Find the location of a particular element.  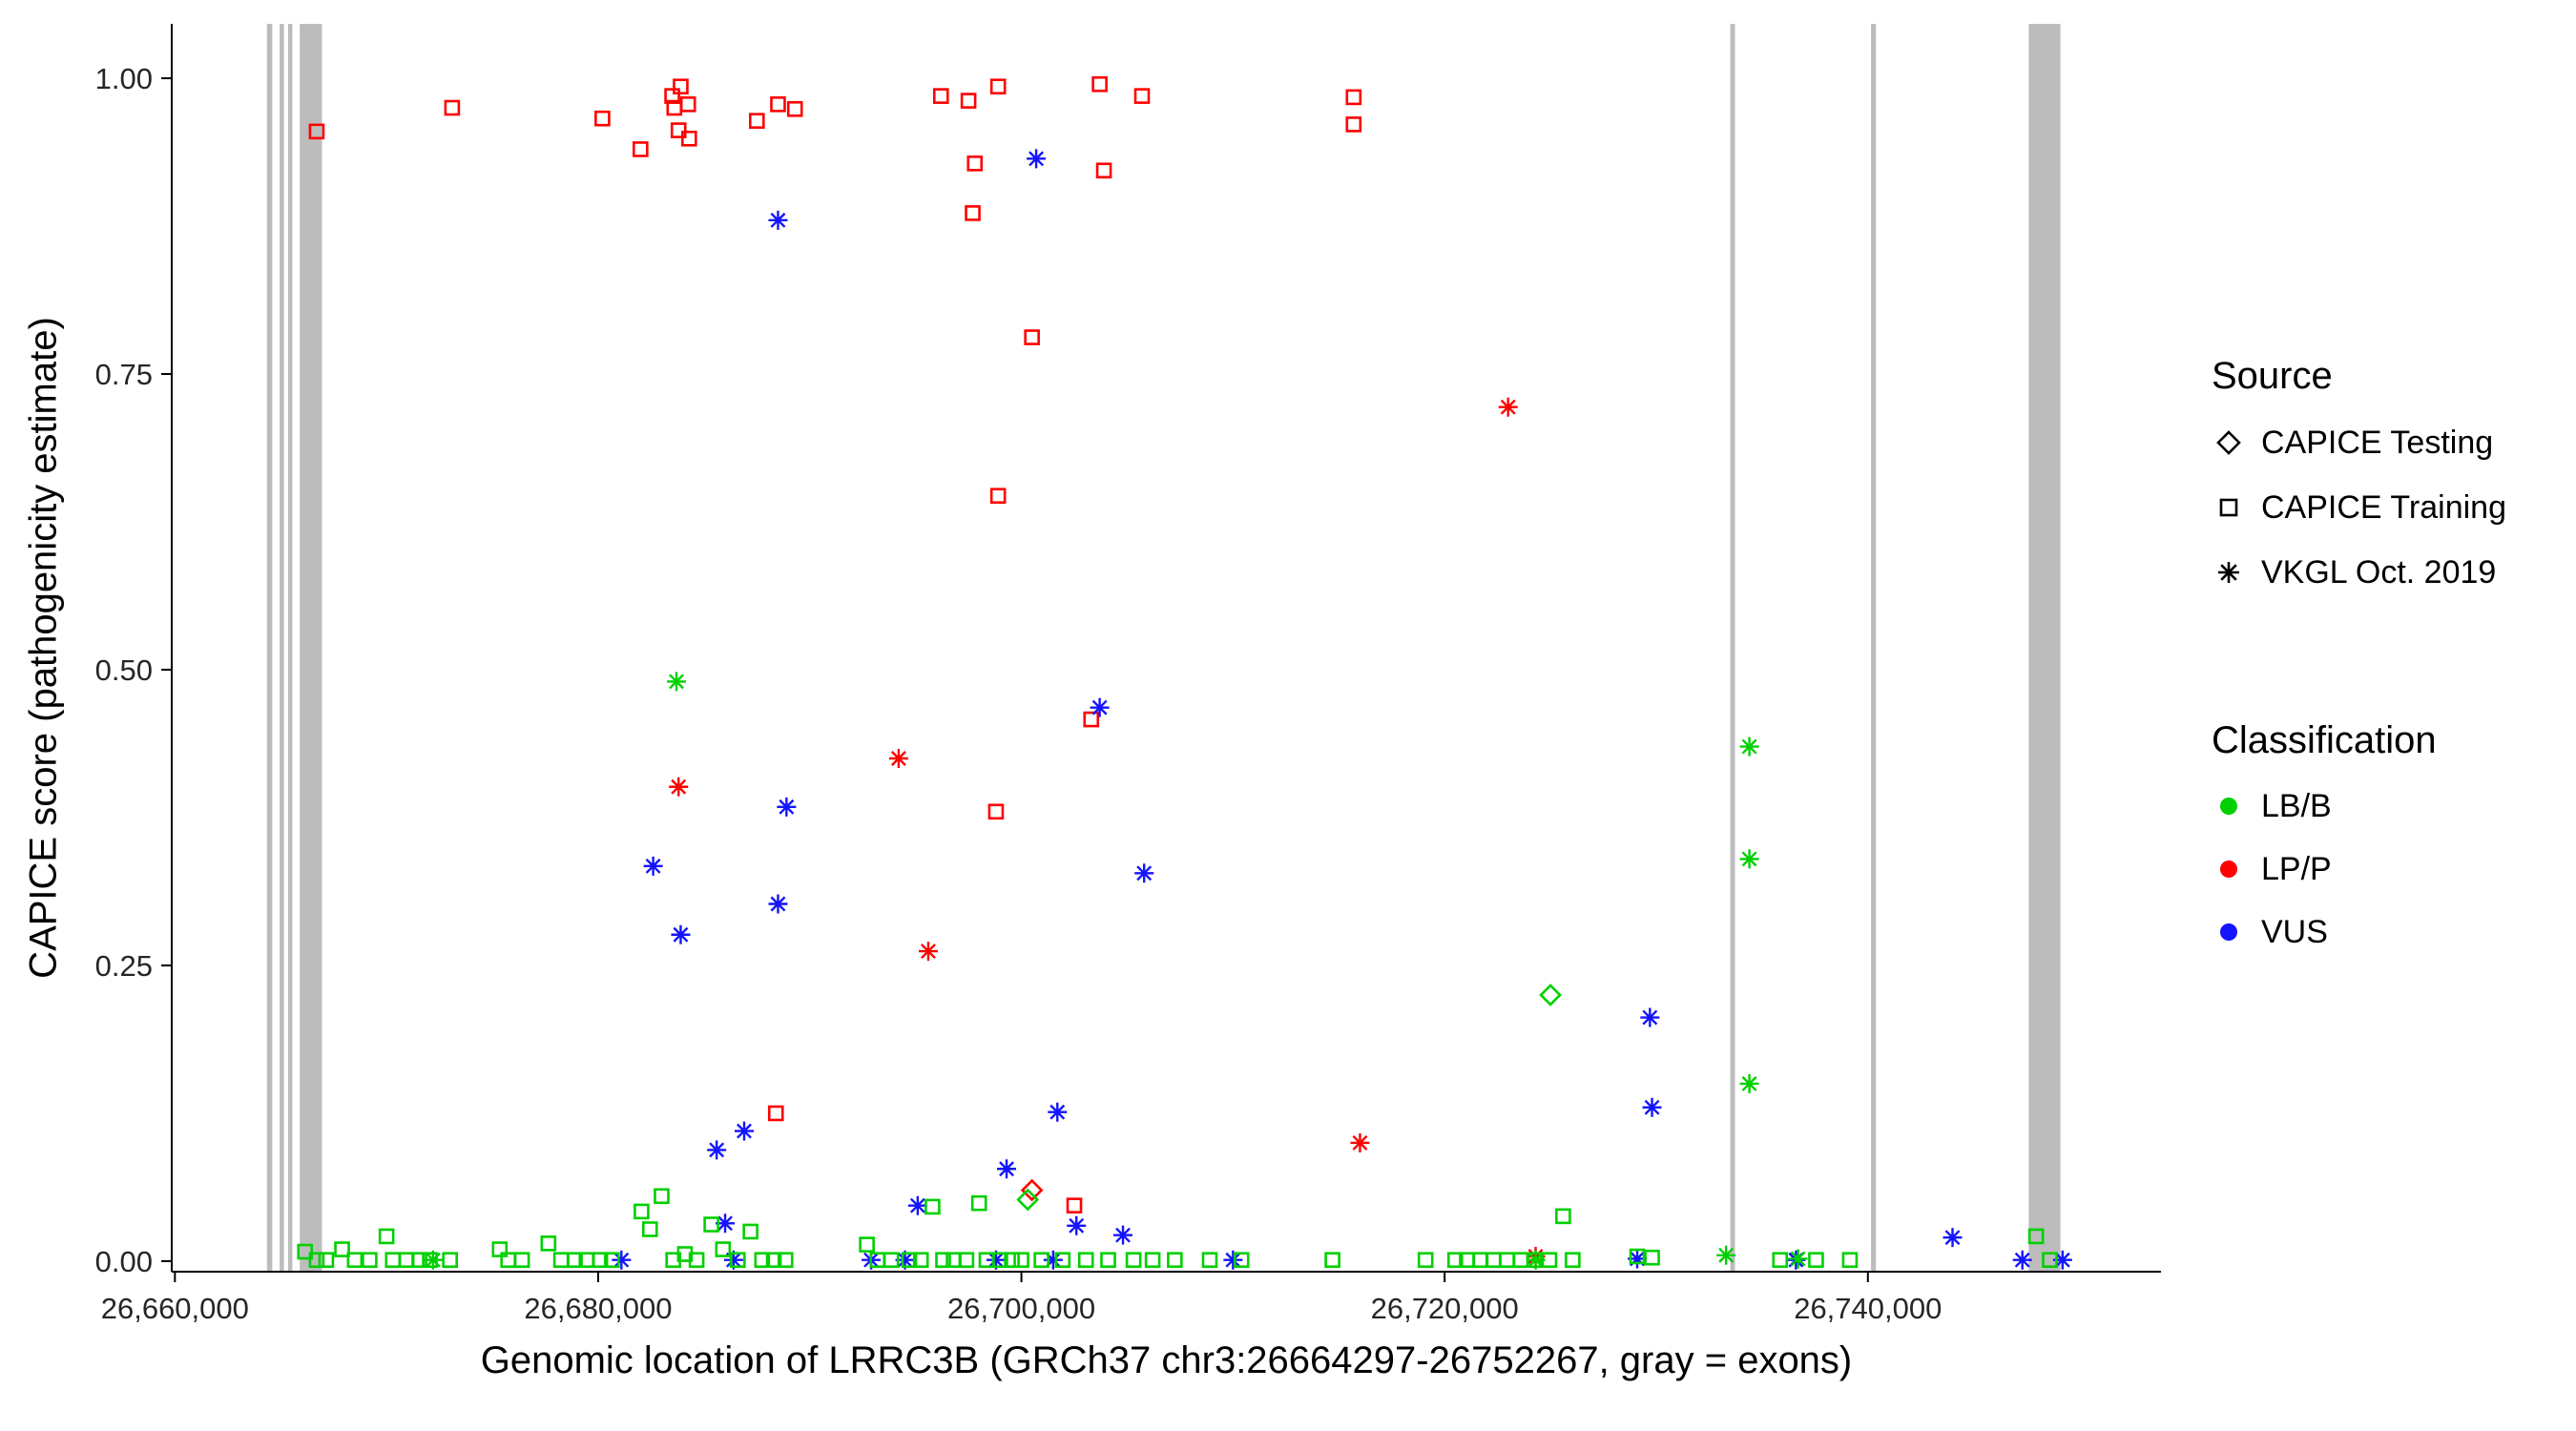

y-tick-label: 1.00 is located at coordinates (124, 78).